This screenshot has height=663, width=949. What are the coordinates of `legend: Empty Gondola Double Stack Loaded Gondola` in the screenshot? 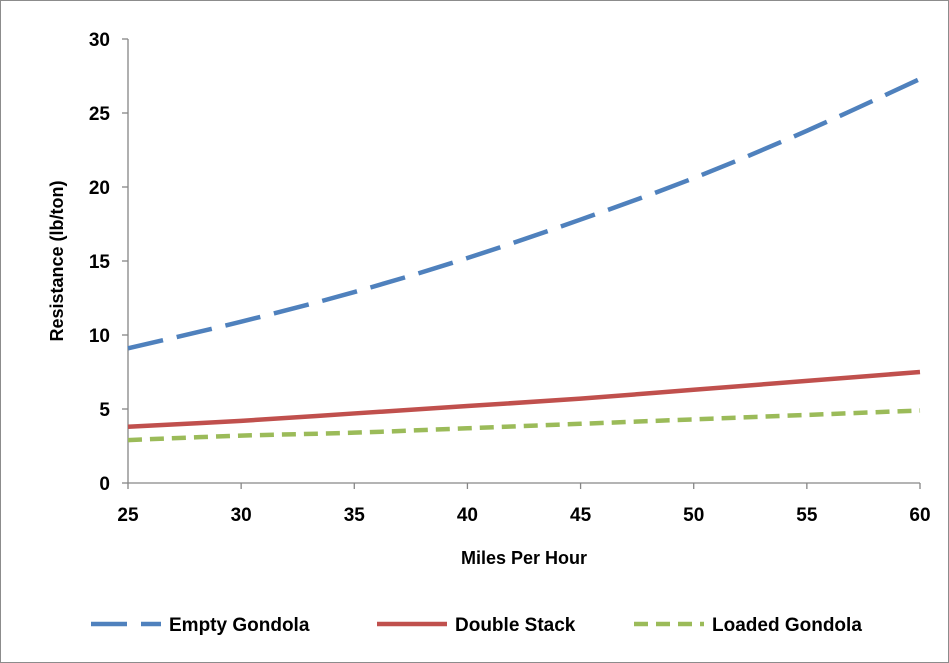 It's located at (476, 625).